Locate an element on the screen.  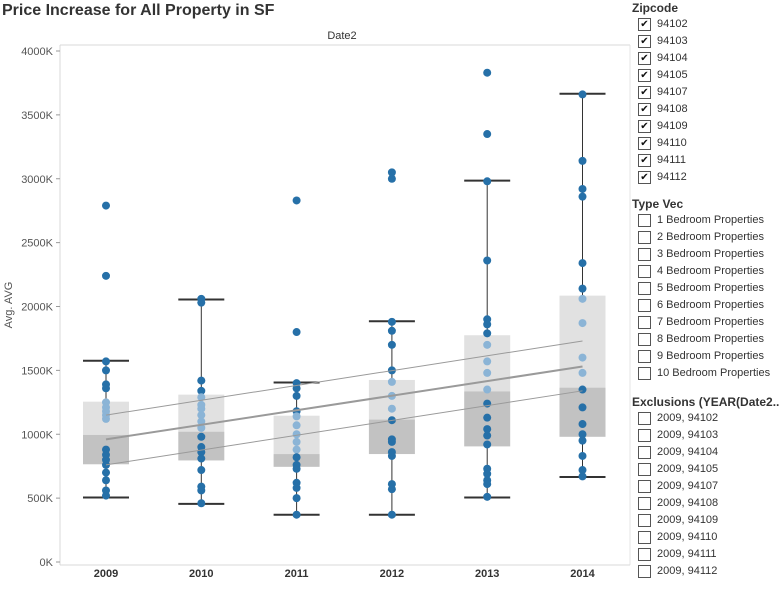
zipcode-item: ✔ 94108 is located at coordinates (708, 109).